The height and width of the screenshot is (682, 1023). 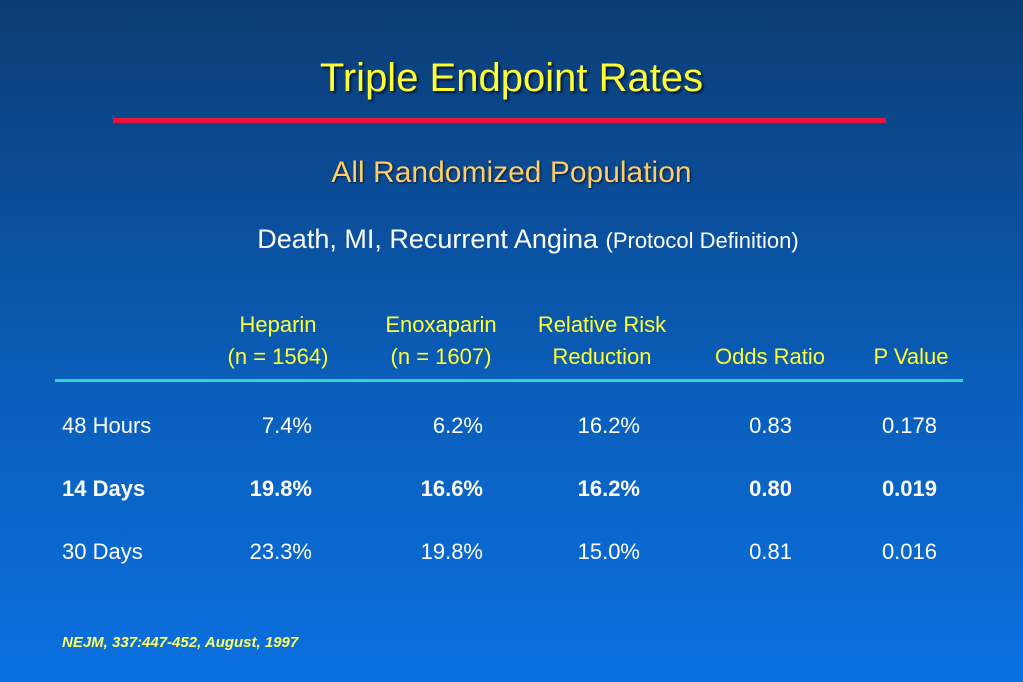 I want to click on header-line: Reduction, so click(x=602, y=356).